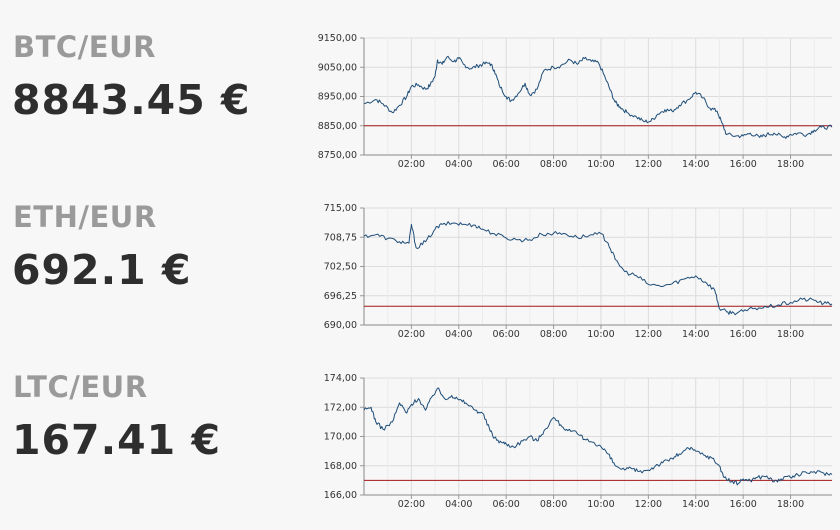  What do you see at coordinates (340, 237) in the screenshot?
I see `y-tick-label: 708,75` at bounding box center [340, 237].